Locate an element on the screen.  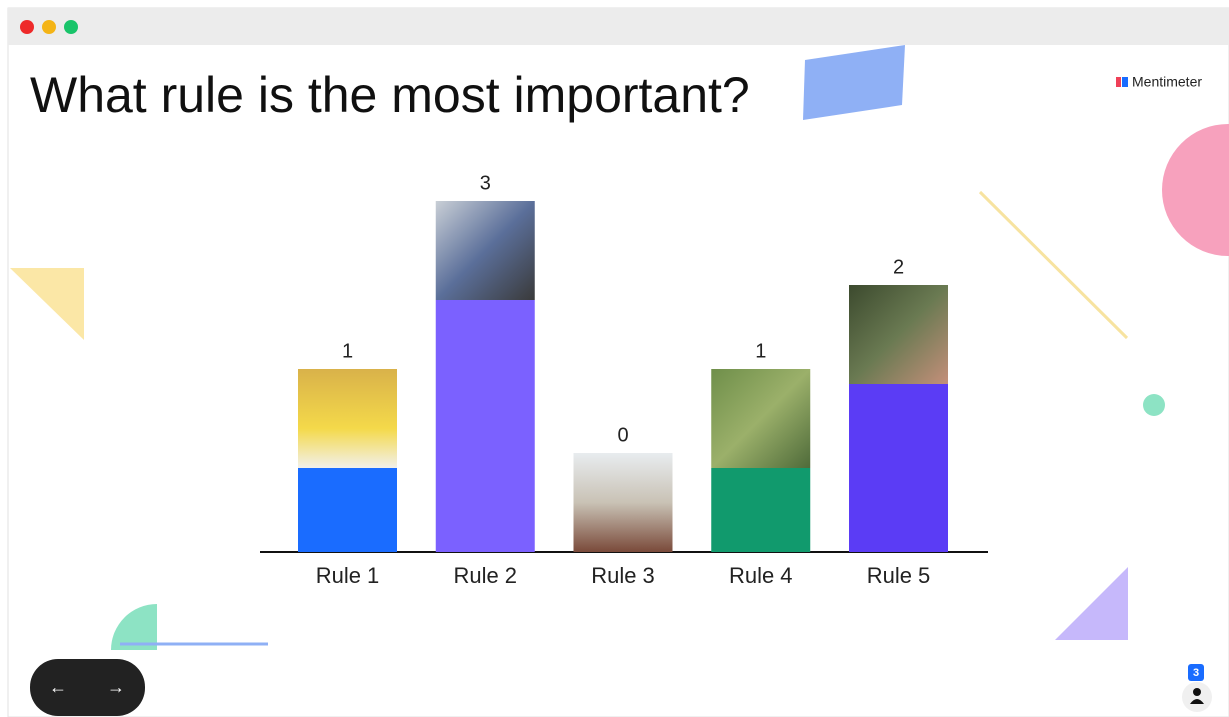
decor-quarter is located at coordinates (134, 627).